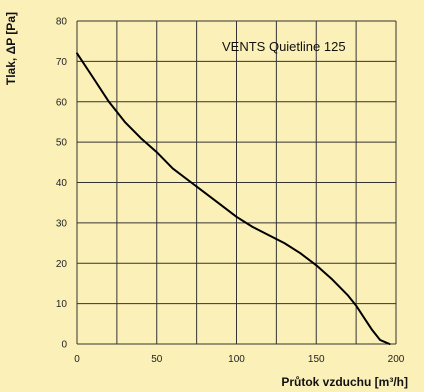  I want to click on y-tick-label-80: 80, so click(62, 22).